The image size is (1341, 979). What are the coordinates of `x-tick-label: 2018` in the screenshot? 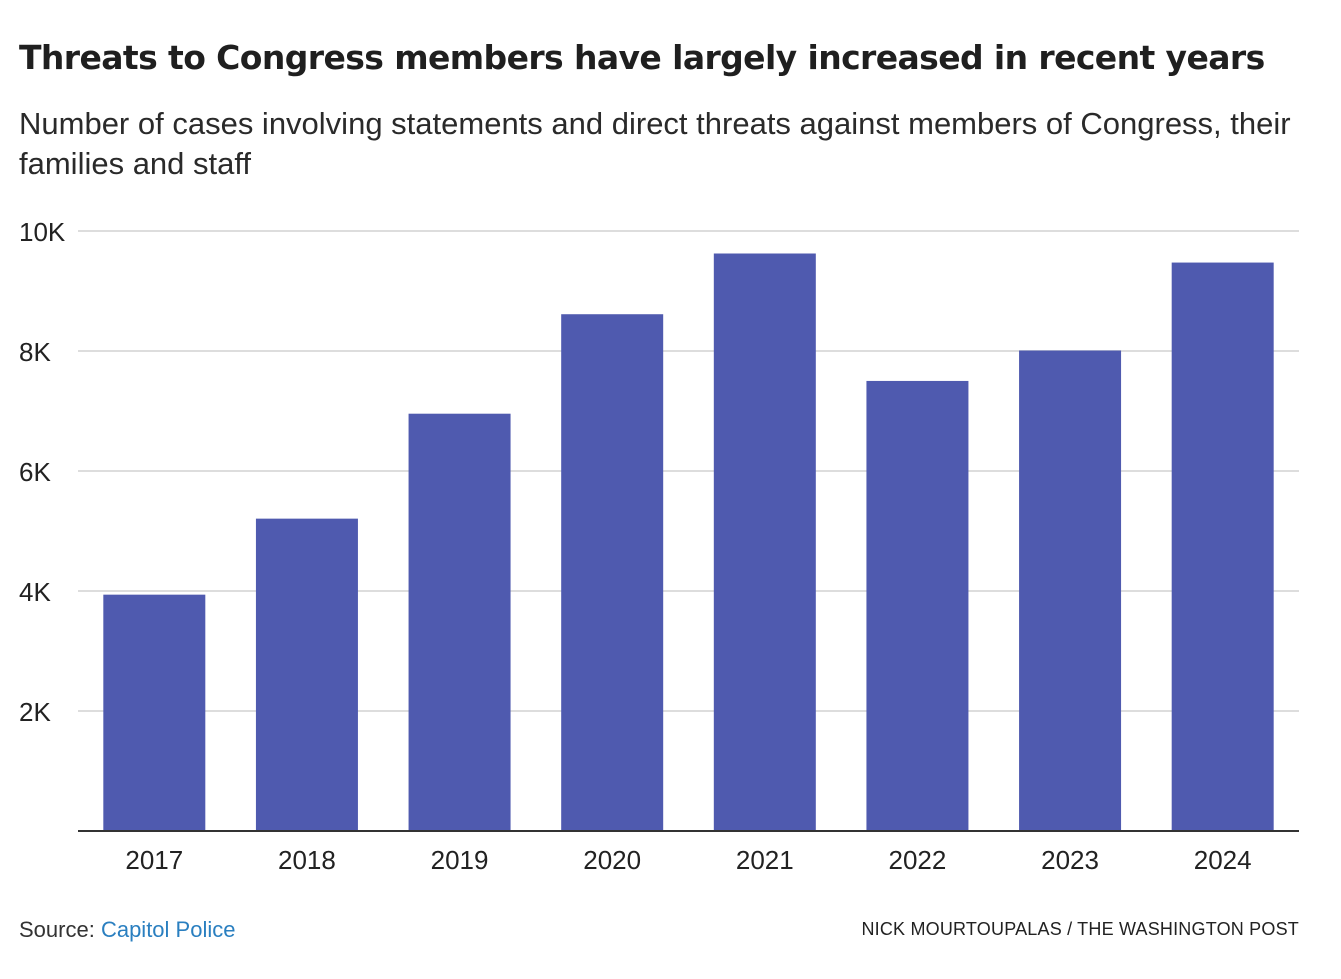 It's located at (307, 860).